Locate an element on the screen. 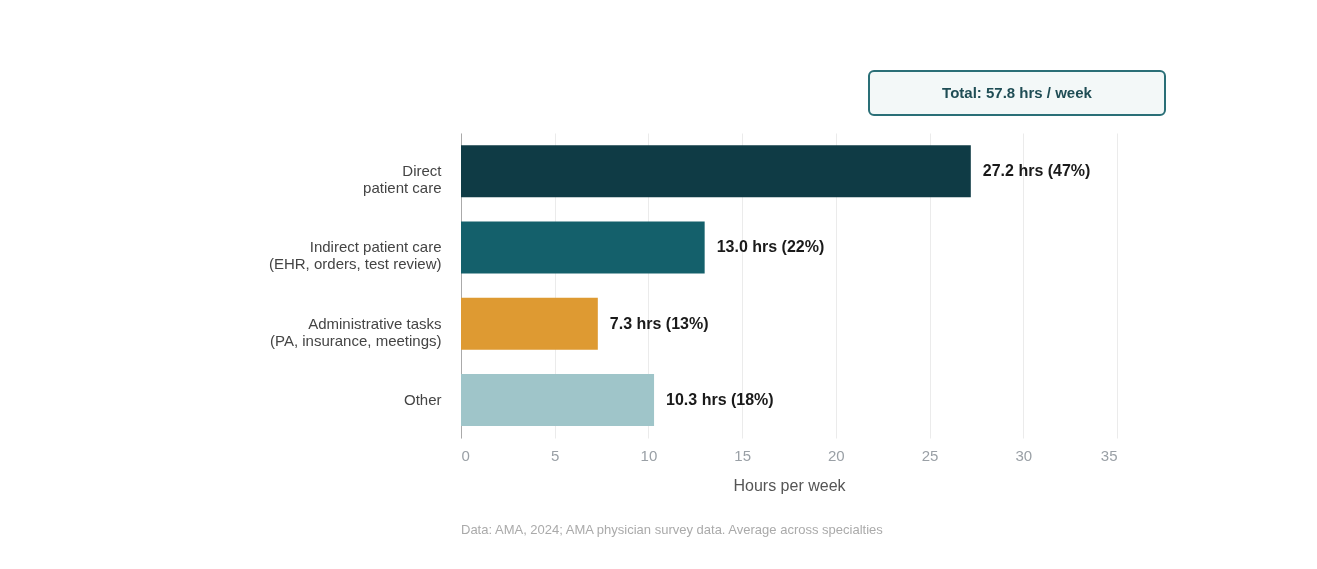 This screenshot has width=1317, height=569. y-tick-label: Indirect patient care (EHR, orders, test review) is located at coordinates (355, 255).